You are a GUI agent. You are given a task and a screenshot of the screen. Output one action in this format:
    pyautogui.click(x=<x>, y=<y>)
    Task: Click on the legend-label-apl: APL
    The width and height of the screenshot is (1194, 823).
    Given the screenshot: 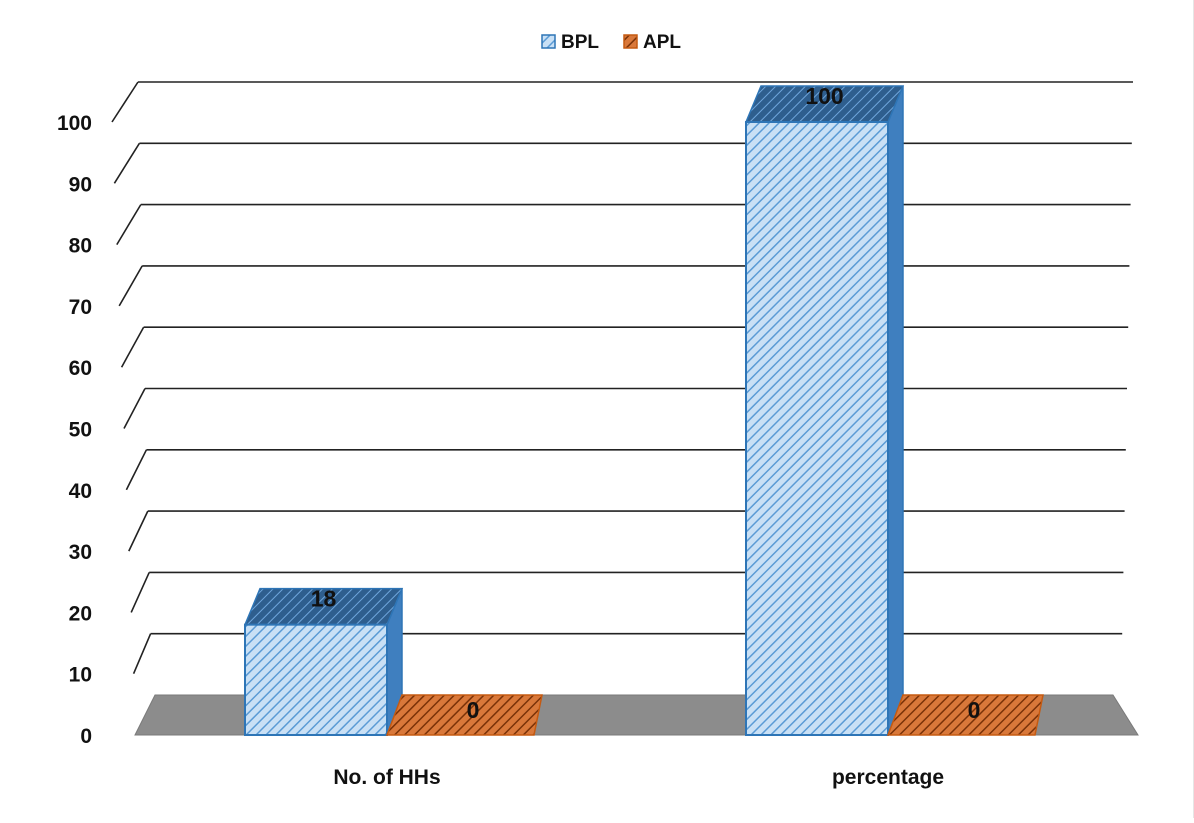 What is the action you would take?
    pyautogui.click(x=662, y=42)
    